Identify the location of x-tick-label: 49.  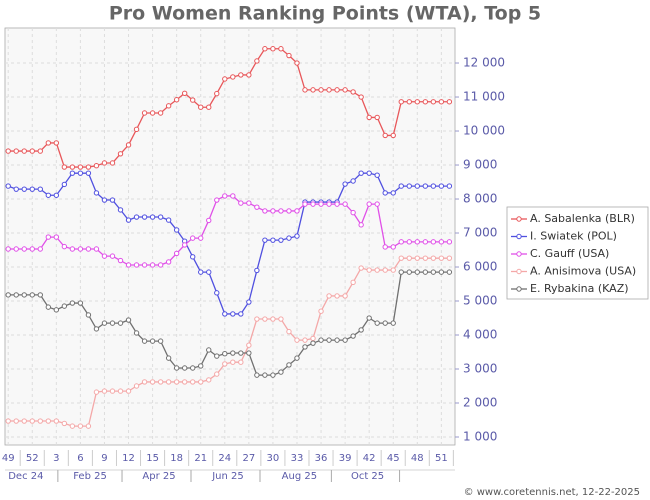
(8, 458).